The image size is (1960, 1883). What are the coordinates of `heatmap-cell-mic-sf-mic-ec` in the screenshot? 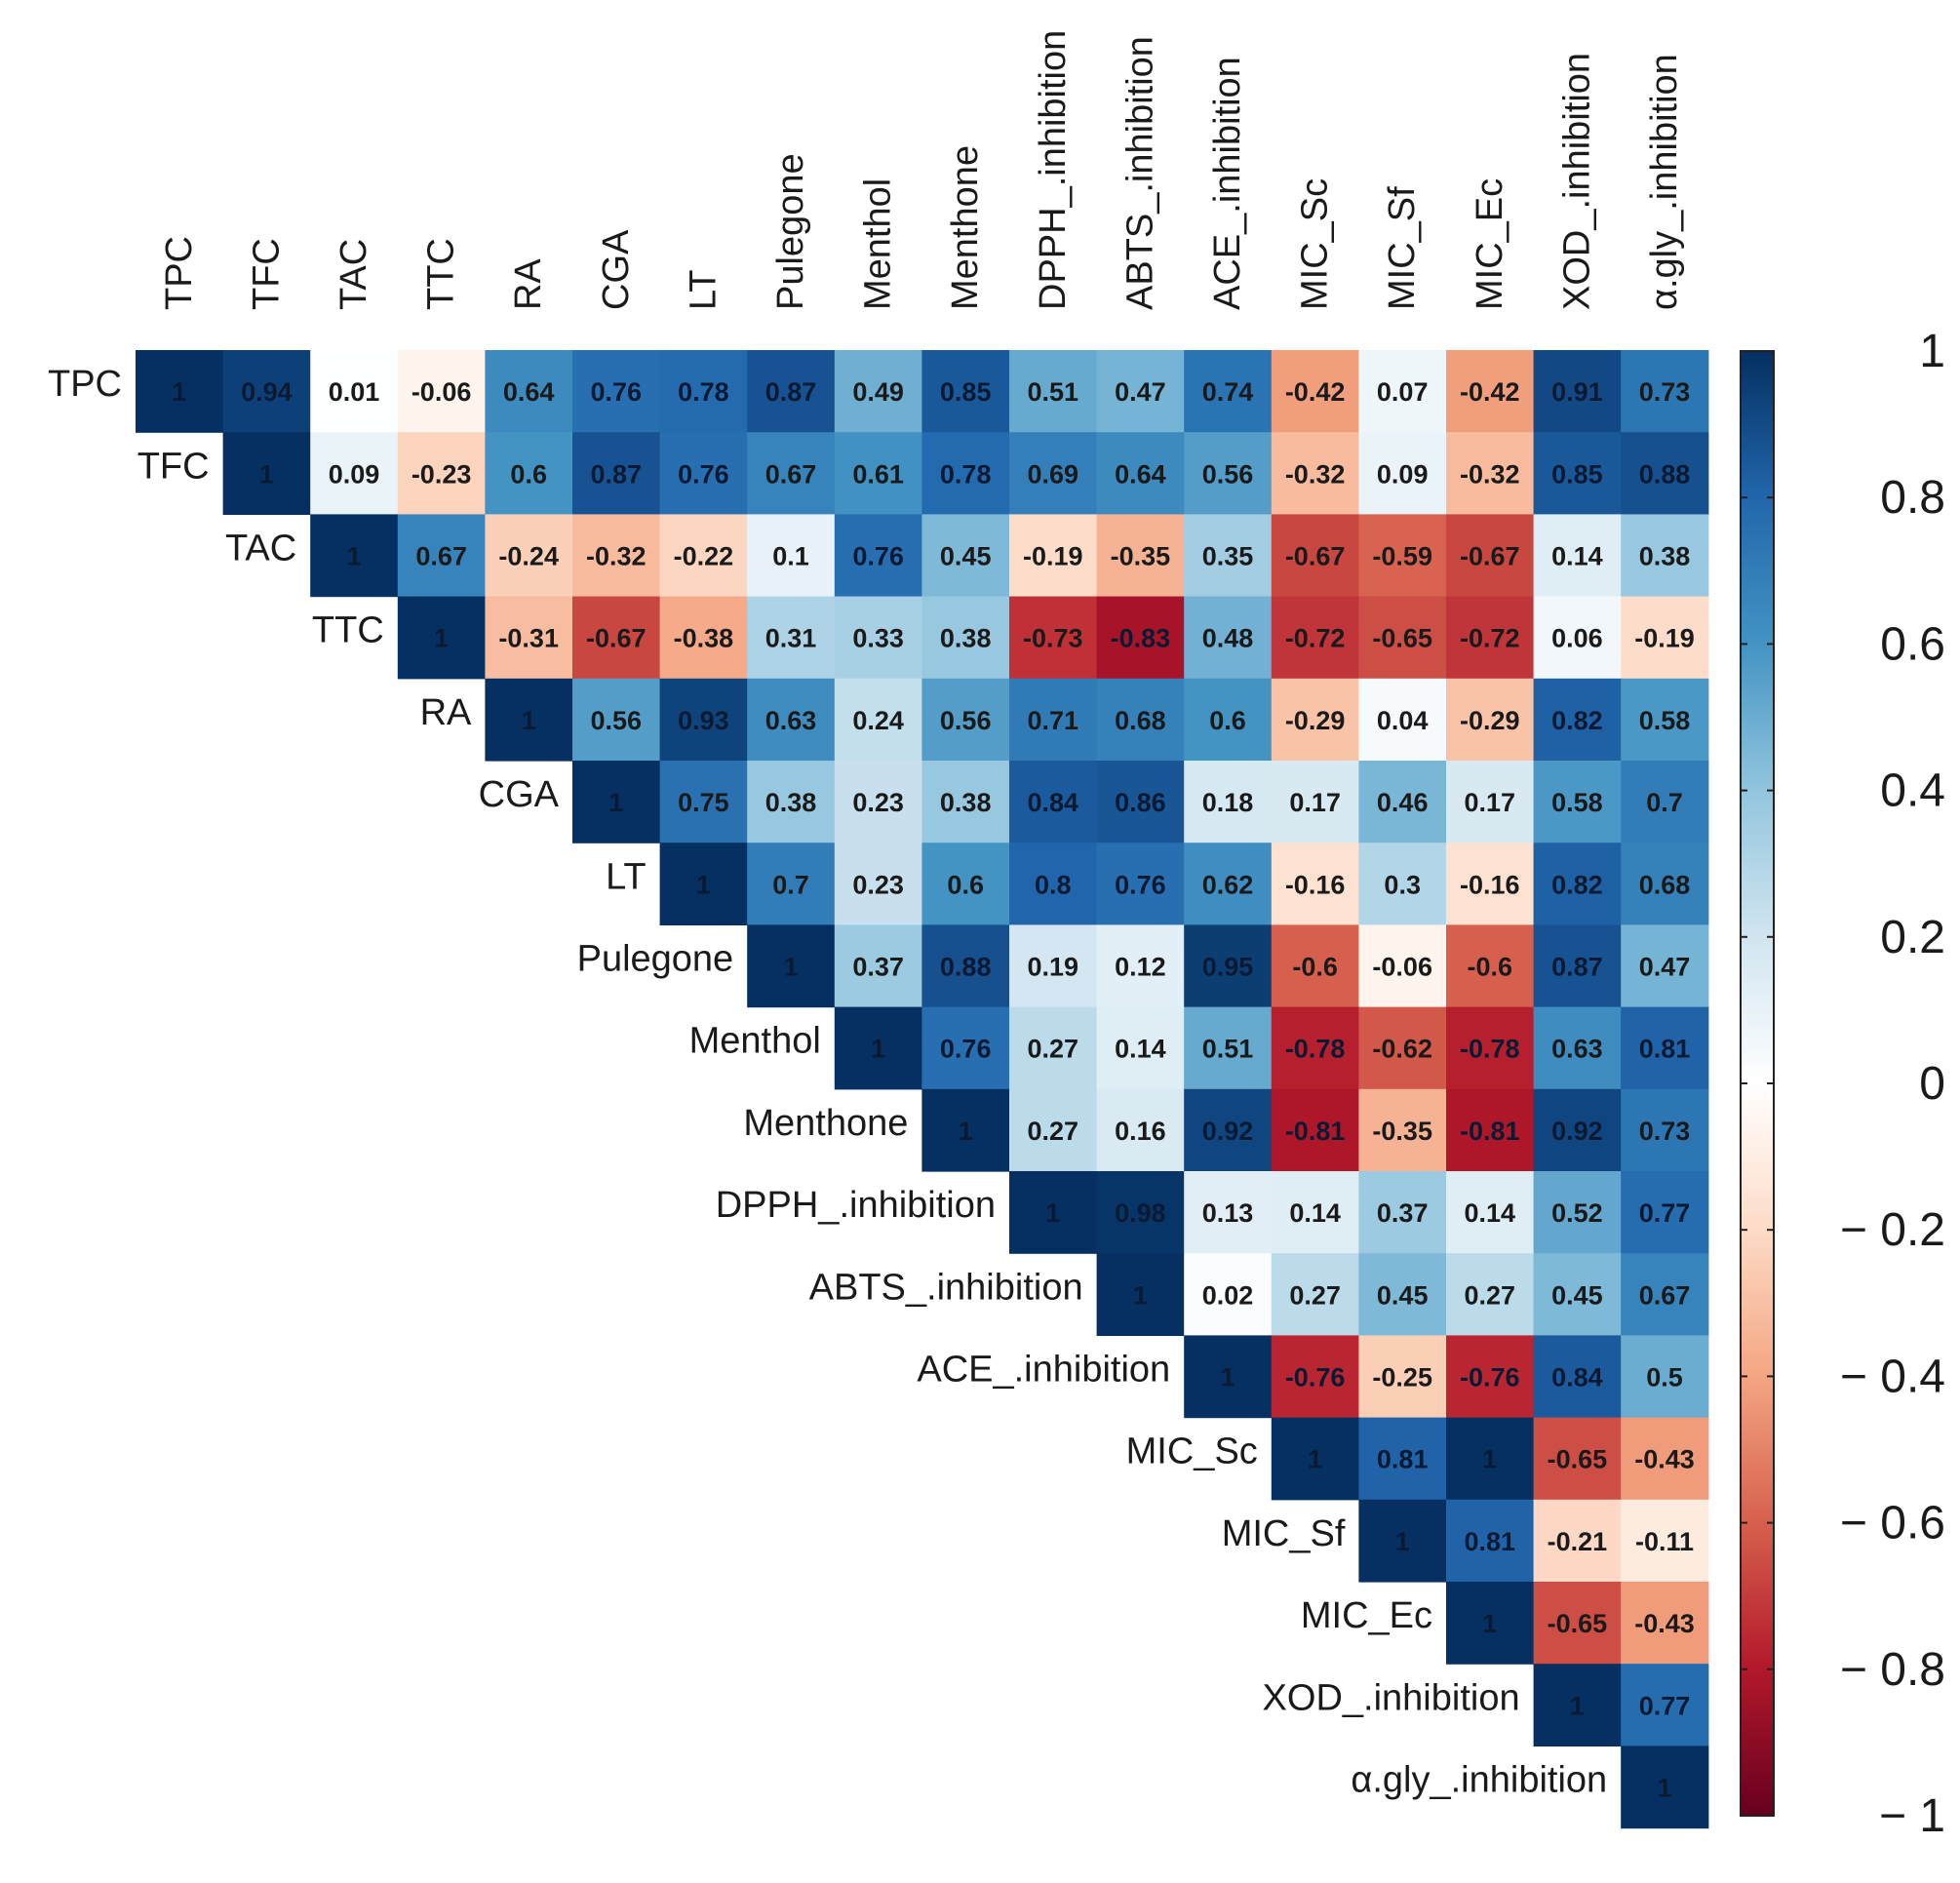 It's located at (1490, 1541).